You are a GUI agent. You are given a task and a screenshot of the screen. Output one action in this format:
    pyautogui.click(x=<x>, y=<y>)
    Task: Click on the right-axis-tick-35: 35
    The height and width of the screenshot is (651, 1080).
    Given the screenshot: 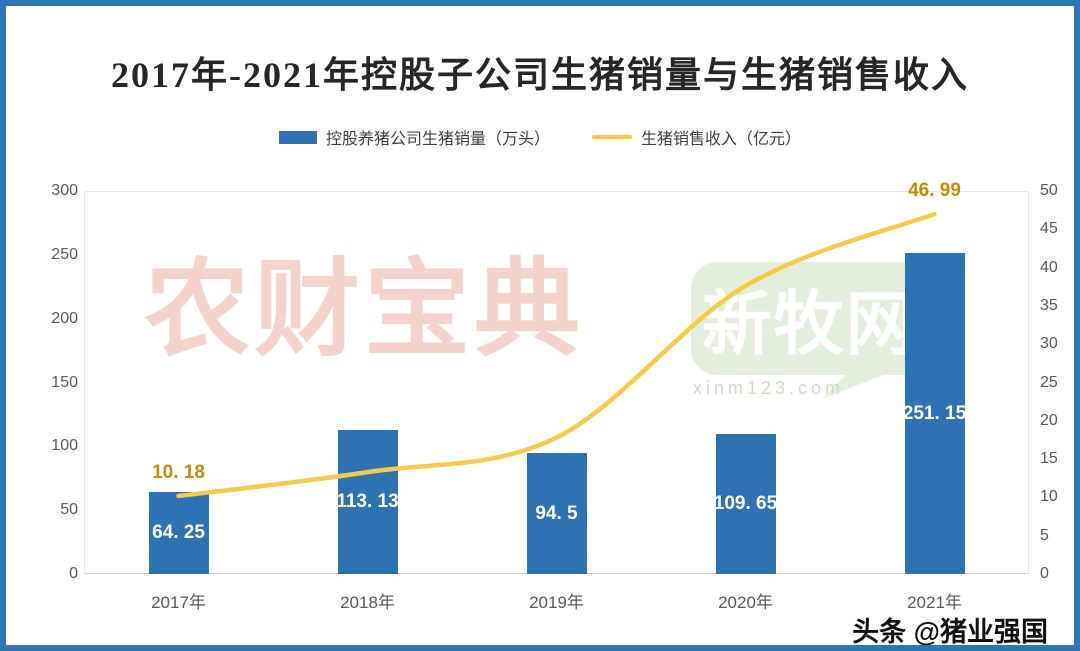 What is the action you would take?
    pyautogui.click(x=1049, y=305)
    